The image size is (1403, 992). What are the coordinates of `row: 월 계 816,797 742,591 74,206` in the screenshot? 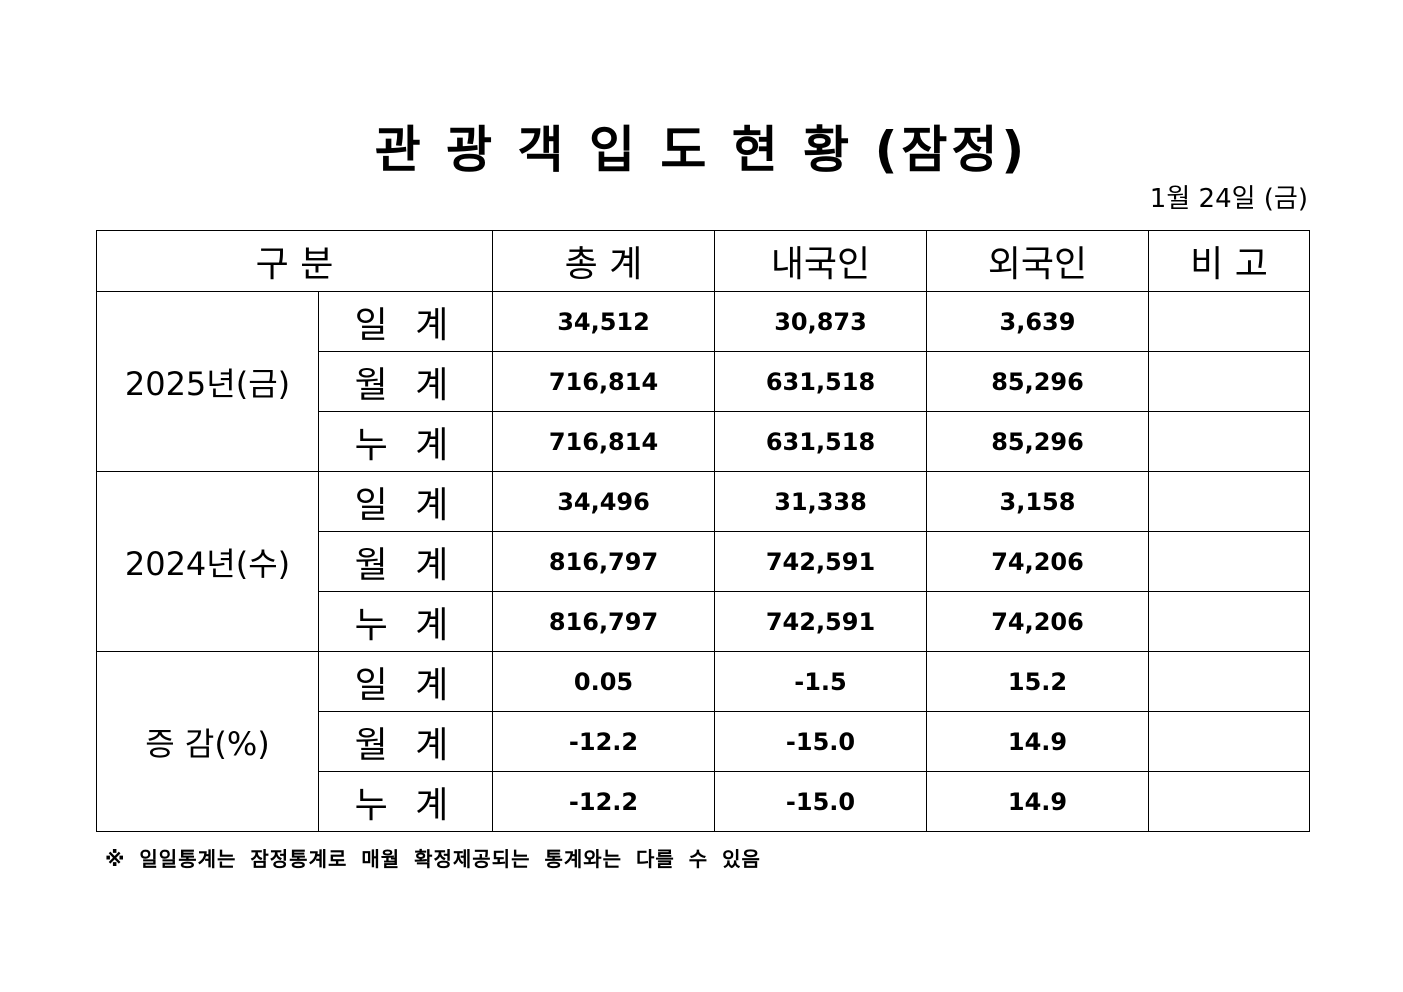 It's located at (703, 561).